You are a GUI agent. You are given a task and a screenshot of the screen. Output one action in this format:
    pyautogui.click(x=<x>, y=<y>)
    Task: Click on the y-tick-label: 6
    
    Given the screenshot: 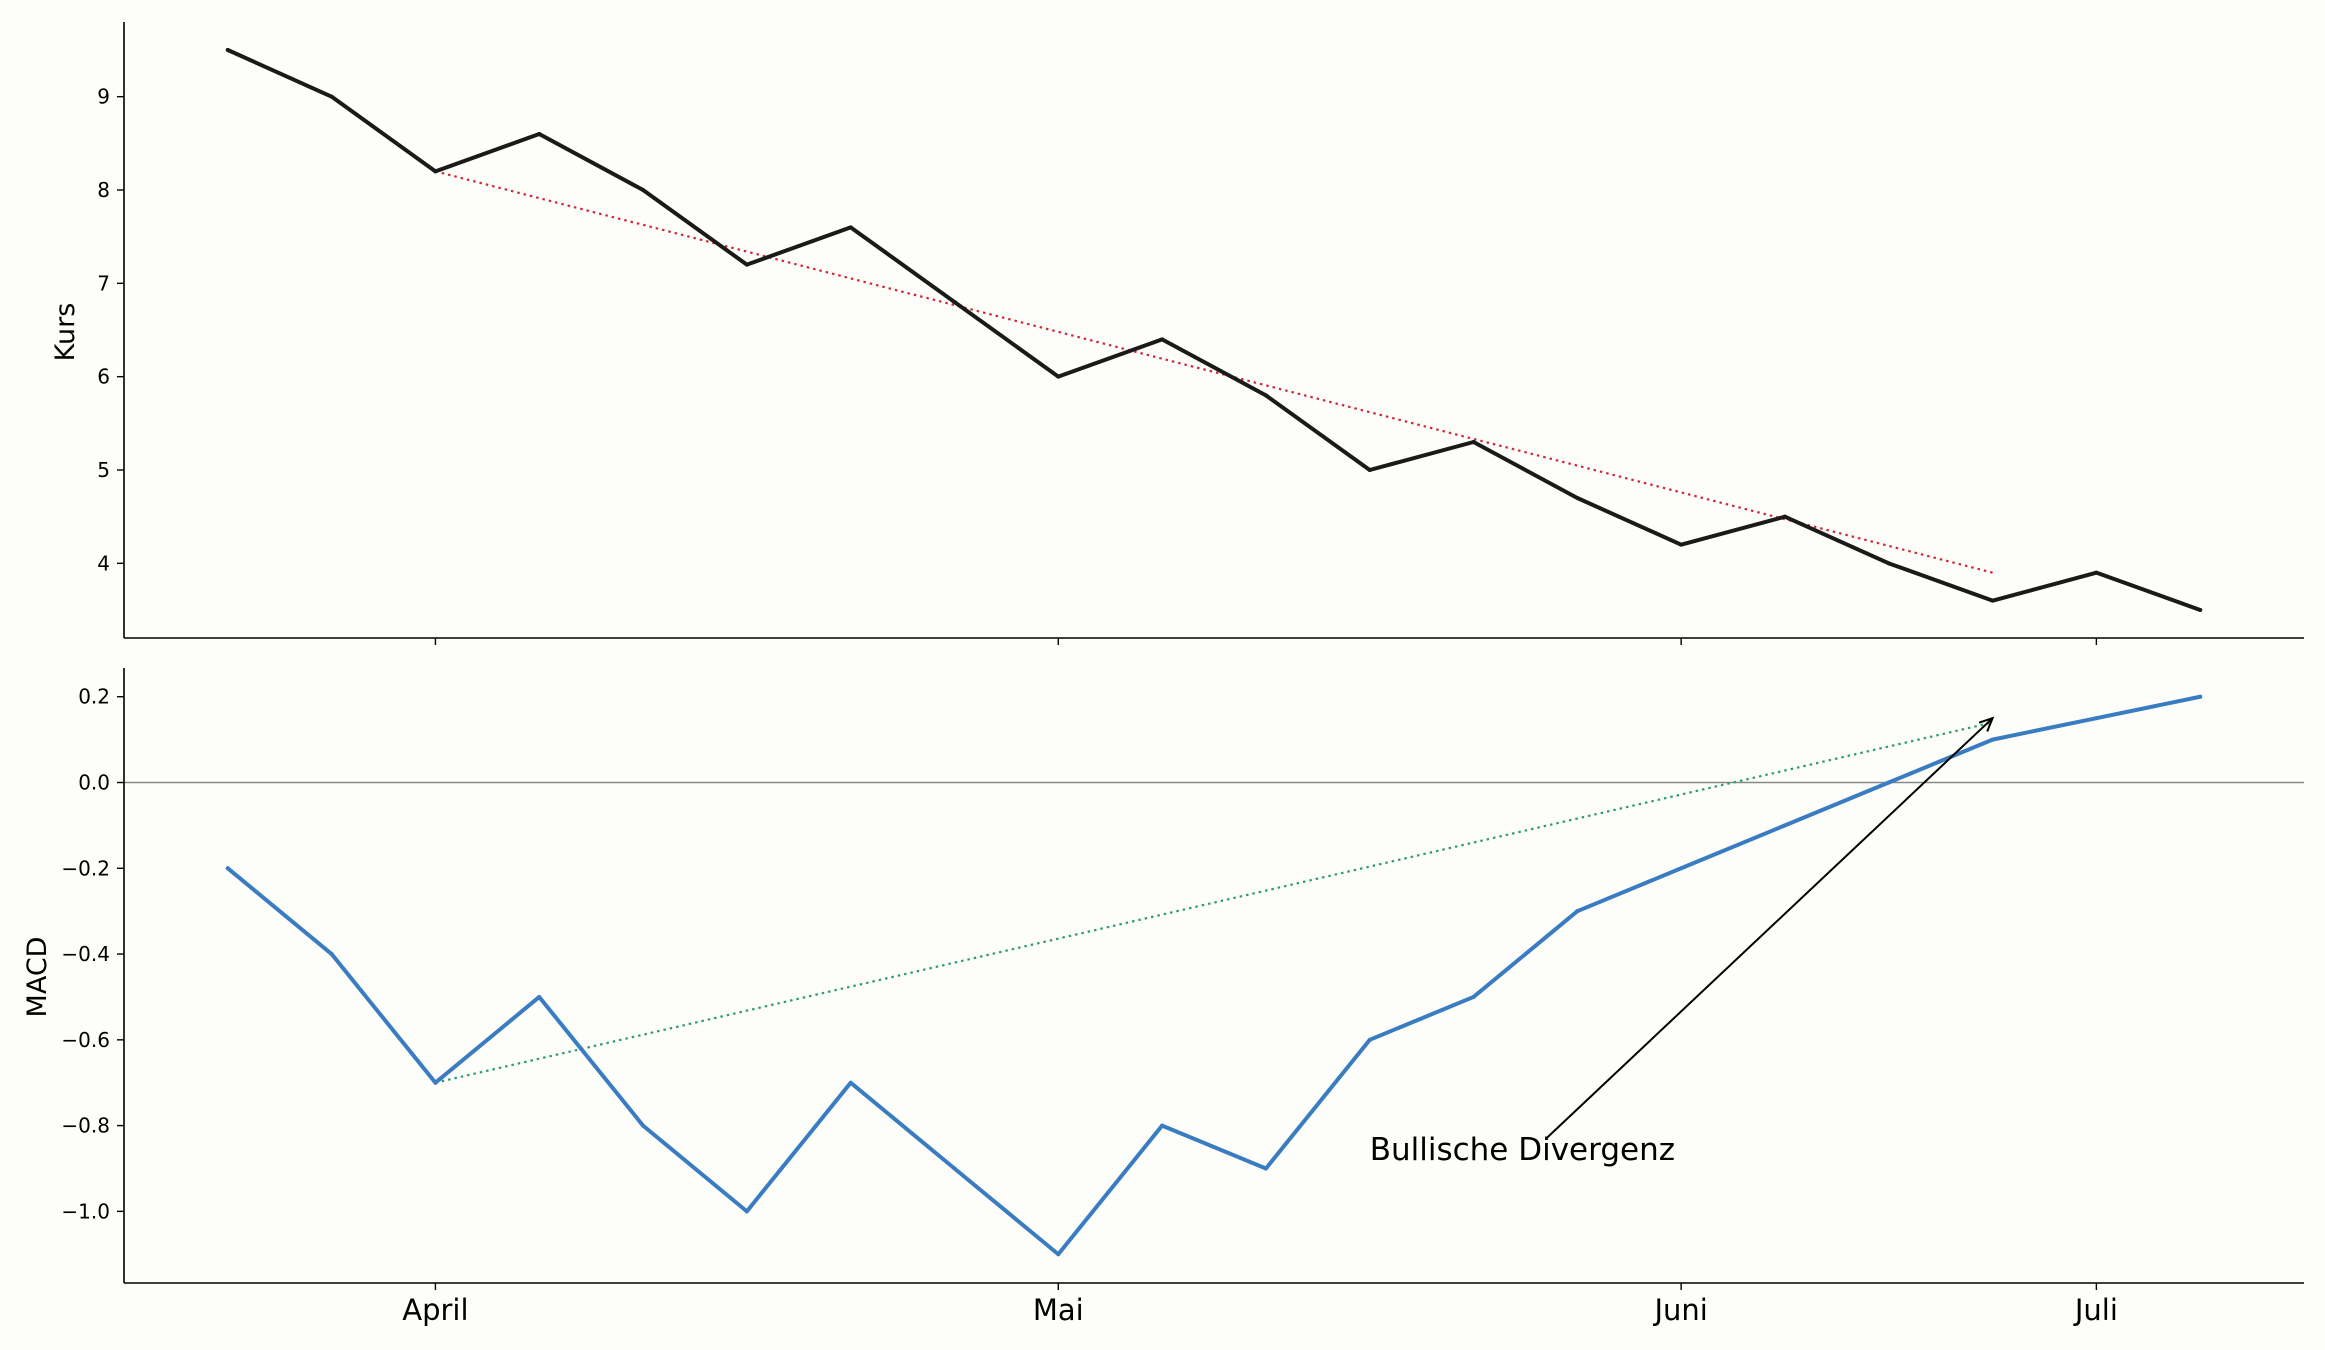 What is the action you would take?
    pyautogui.click(x=103, y=377)
    